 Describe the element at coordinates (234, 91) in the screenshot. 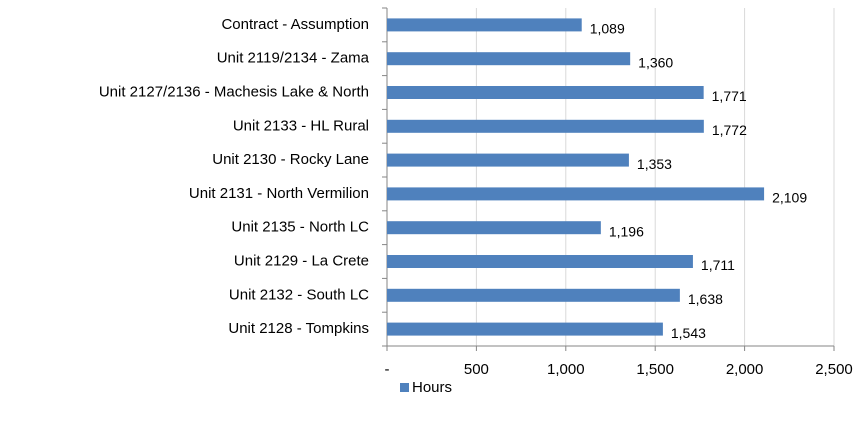

I see `y-tick-label: Unit 2127/2136 - Machesis Lake & North` at that location.